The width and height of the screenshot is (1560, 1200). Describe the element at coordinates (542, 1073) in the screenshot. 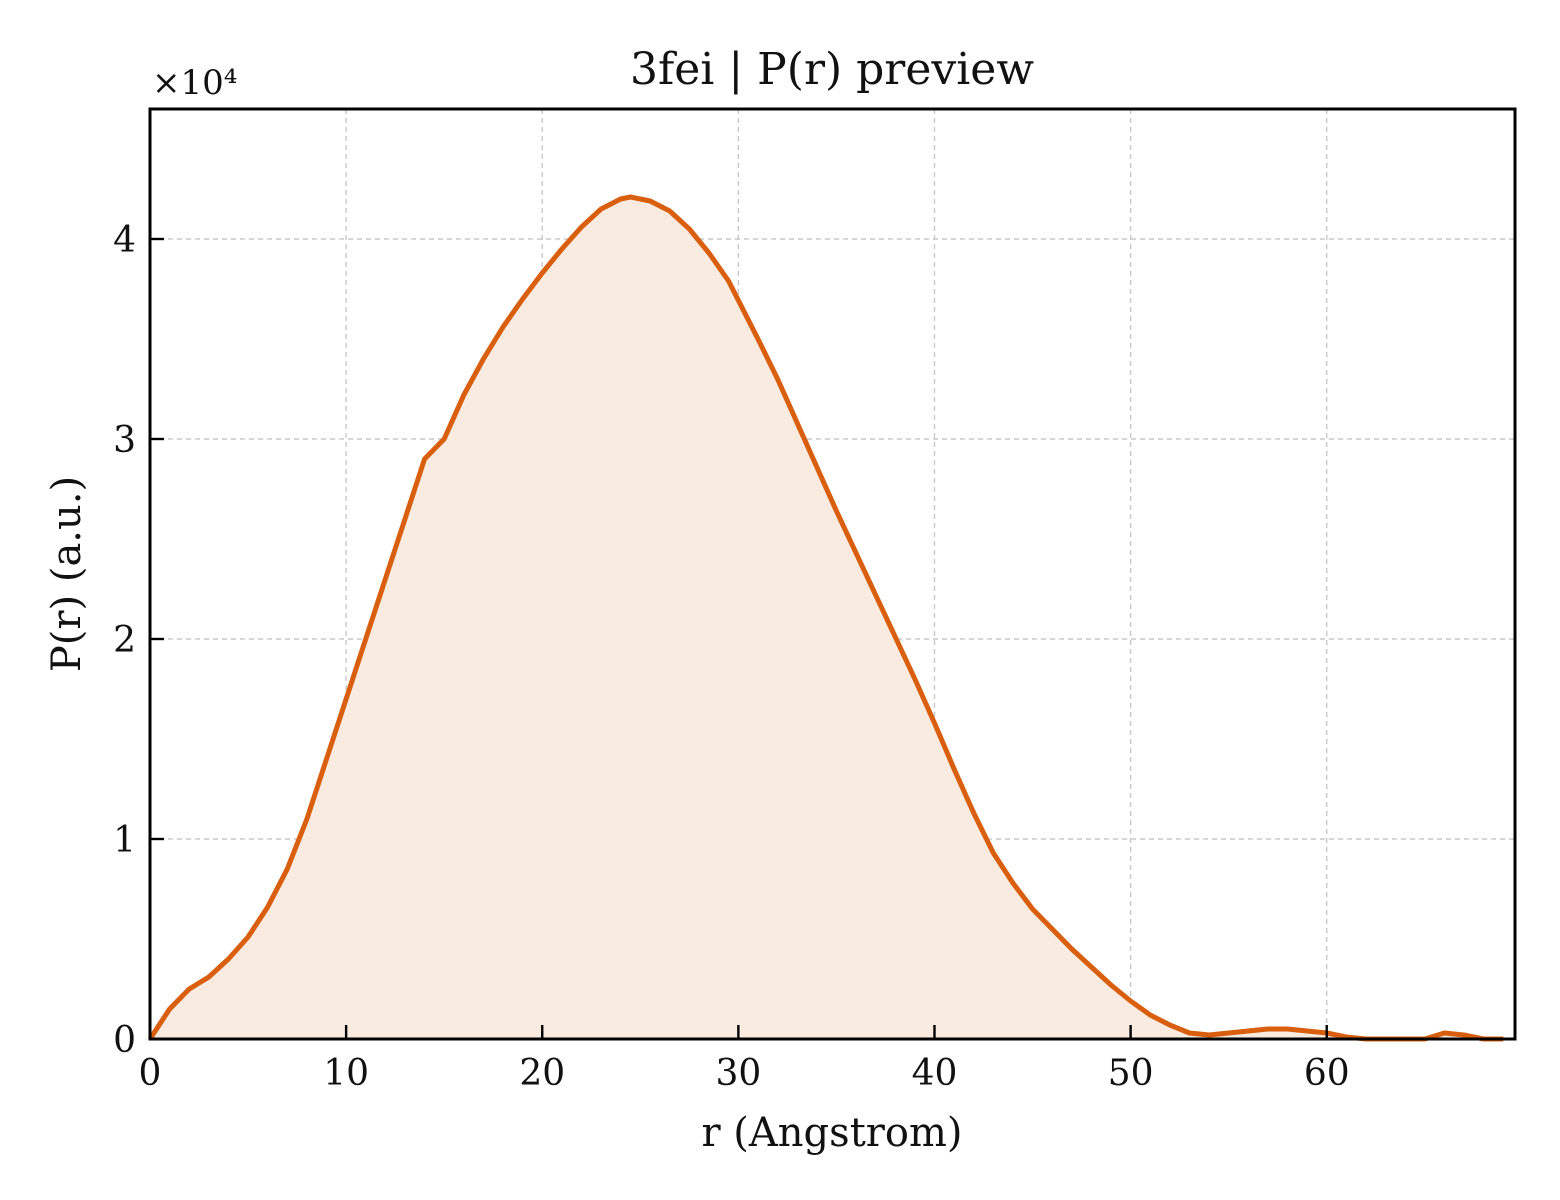

I see `x-tick-label: 20` at that location.